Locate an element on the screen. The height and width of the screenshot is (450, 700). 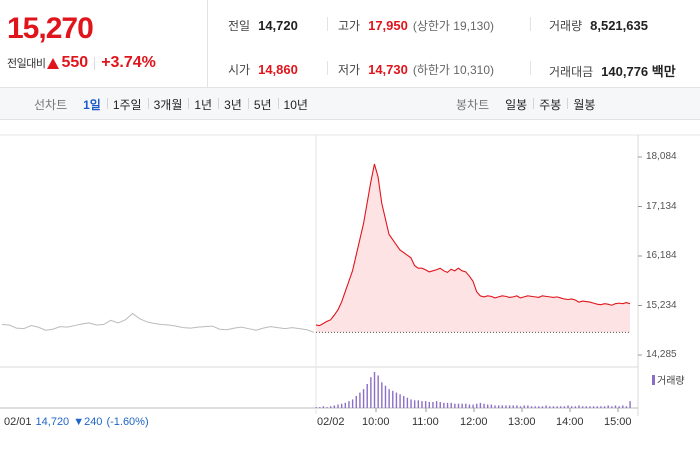
stat-low: 저가 14,730 (하한가 10,310) is located at coordinates (416, 69).